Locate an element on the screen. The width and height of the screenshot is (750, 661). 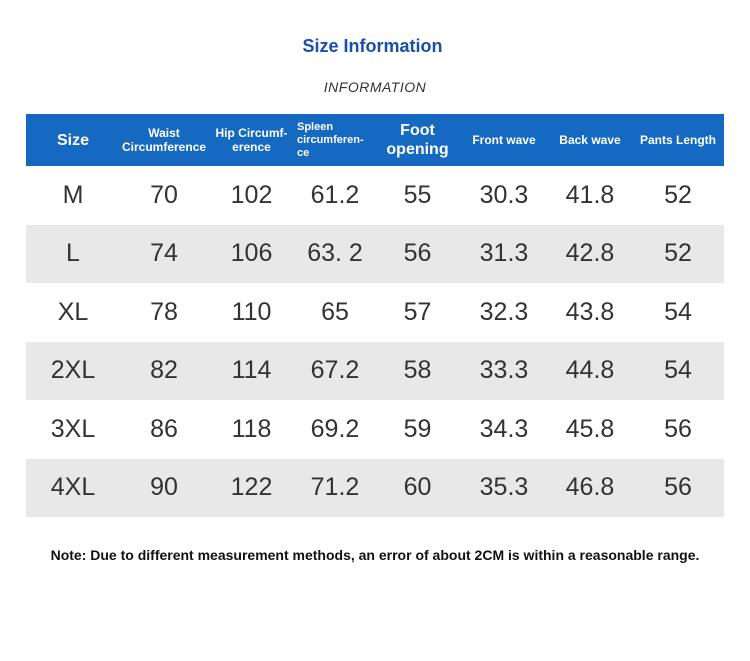
column-header: Pants Length is located at coordinates (678, 140).